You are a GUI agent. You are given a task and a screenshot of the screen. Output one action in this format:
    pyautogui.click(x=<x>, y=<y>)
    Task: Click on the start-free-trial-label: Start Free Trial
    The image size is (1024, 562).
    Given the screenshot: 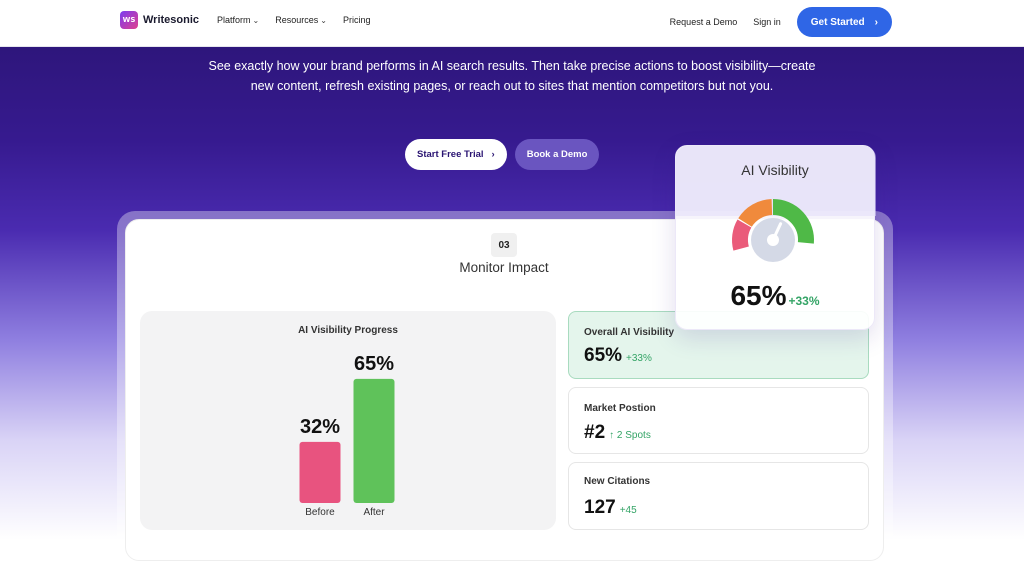 What is the action you would take?
    pyautogui.click(x=450, y=154)
    